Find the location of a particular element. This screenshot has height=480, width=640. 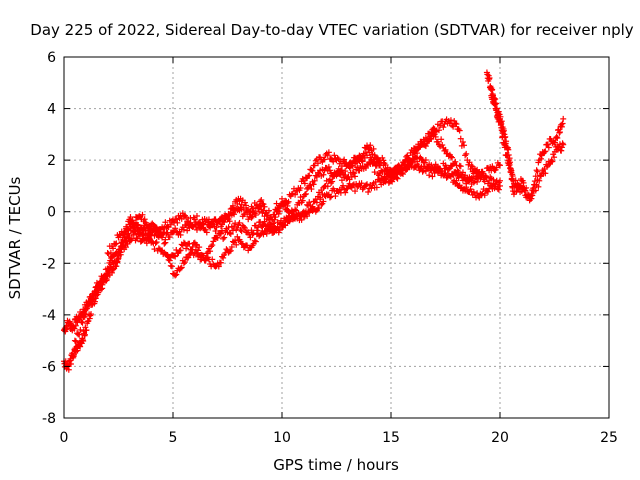

x-tick-label: 15 is located at coordinates (391, 438).